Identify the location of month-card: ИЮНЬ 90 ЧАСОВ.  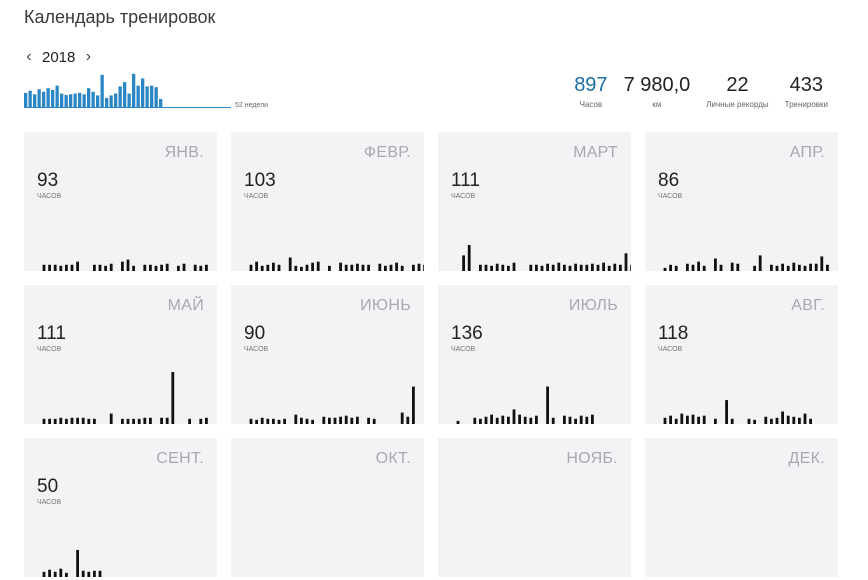
(327, 354).